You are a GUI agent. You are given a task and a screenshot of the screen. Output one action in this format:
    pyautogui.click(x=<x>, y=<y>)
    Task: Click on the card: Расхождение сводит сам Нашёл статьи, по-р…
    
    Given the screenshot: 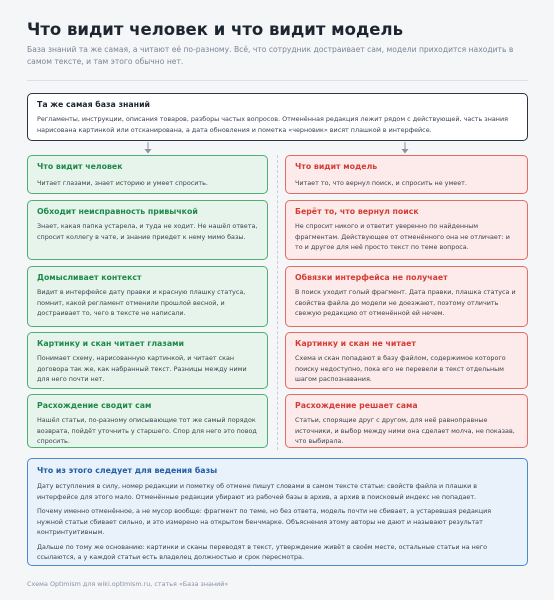 What is the action you would take?
    pyautogui.click(x=147, y=421)
    